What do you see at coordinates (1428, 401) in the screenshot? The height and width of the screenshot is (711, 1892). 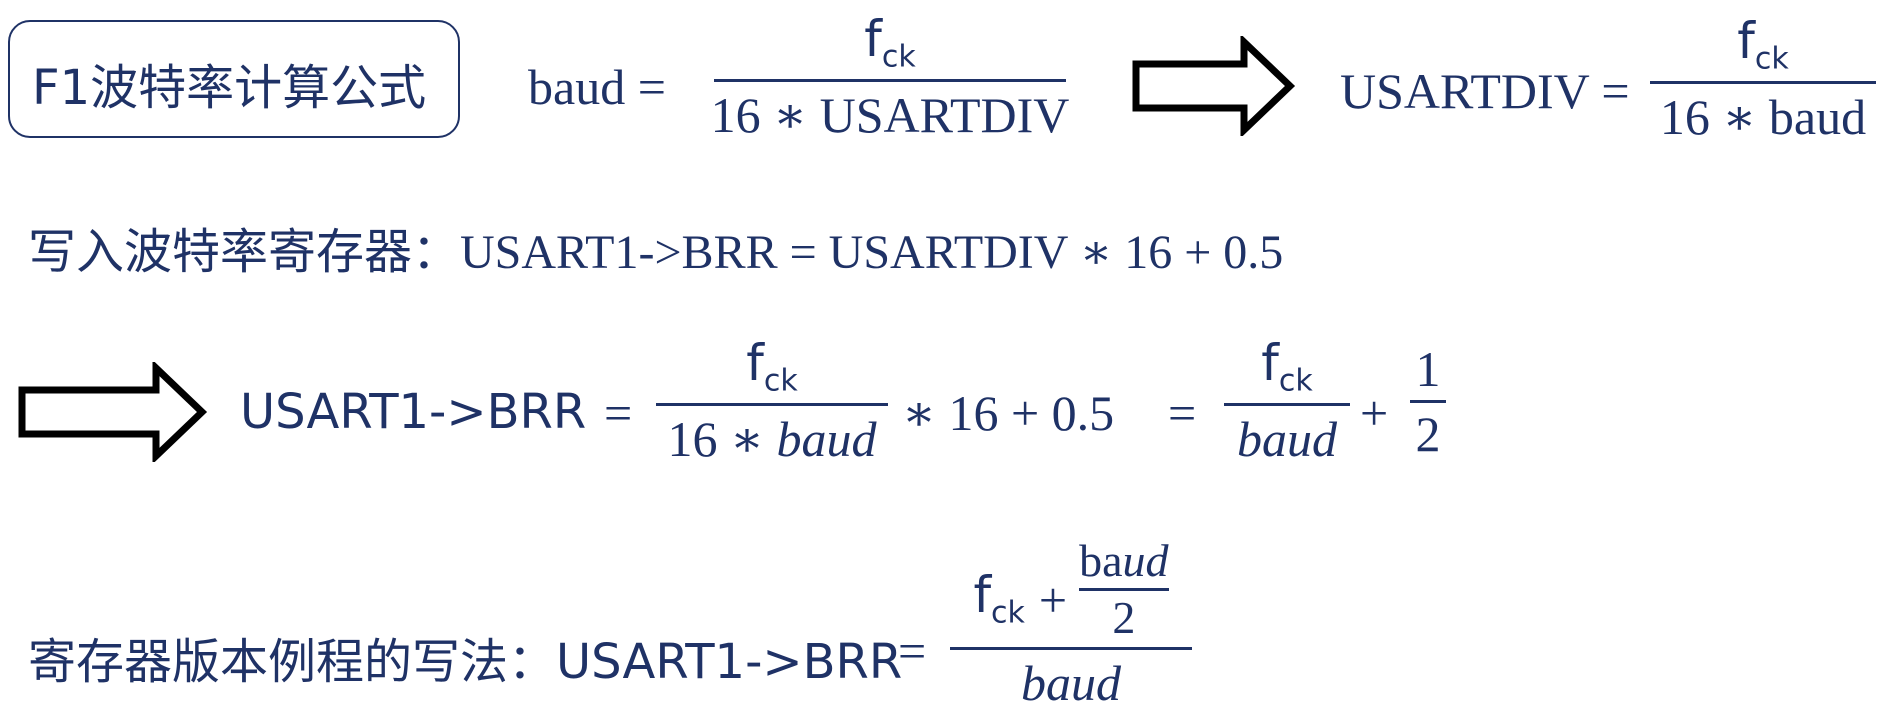 I see `line3-fraction3: 1 2` at bounding box center [1428, 401].